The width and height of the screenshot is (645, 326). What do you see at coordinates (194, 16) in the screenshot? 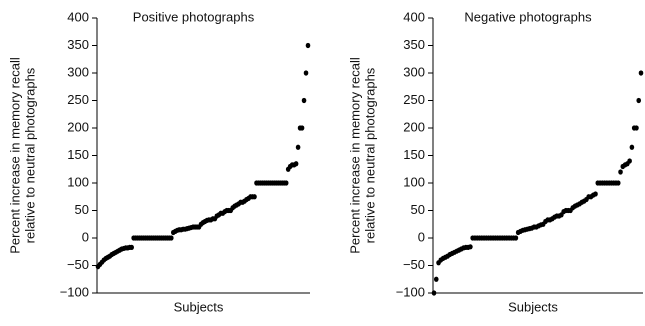
I see `chart-title: Positive photographs` at bounding box center [194, 16].